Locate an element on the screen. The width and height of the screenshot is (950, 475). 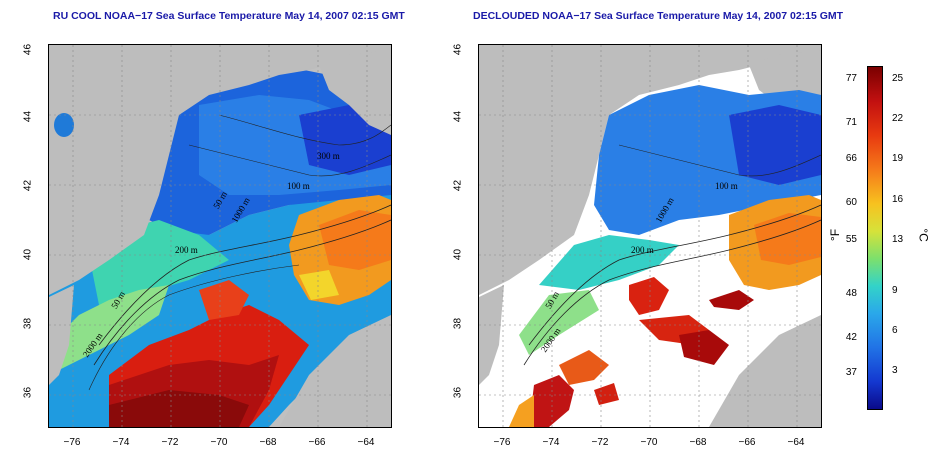
celsius-tick: 19 is located at coordinates (898, 158).